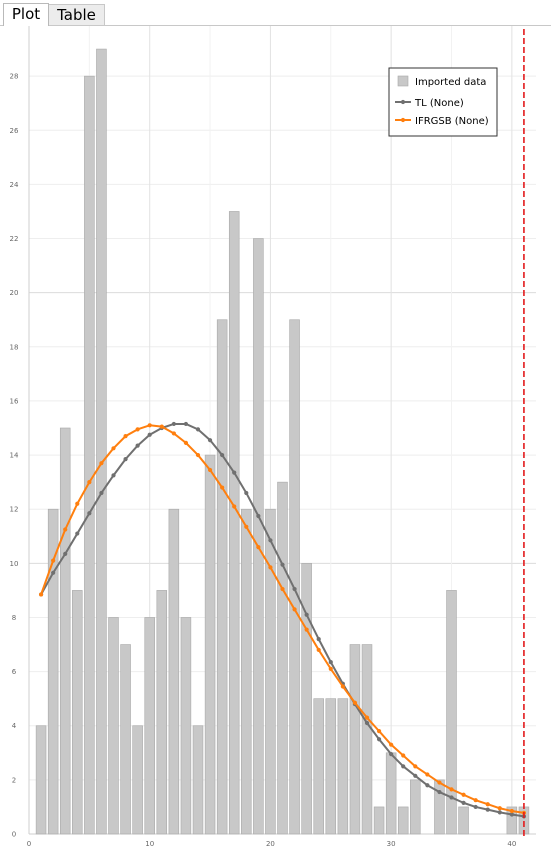 Image resolution: width=551 pixels, height=868 pixels. What do you see at coordinates (403, 81) in the screenshot?
I see `legend-swatch-bars` at bounding box center [403, 81].